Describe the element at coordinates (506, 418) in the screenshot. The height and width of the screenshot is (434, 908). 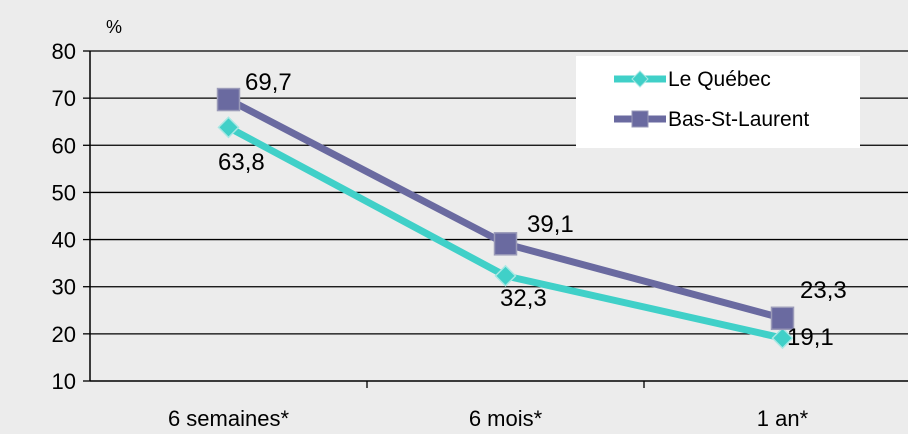
I see `x-tick-label-1: 6 mois*` at that location.